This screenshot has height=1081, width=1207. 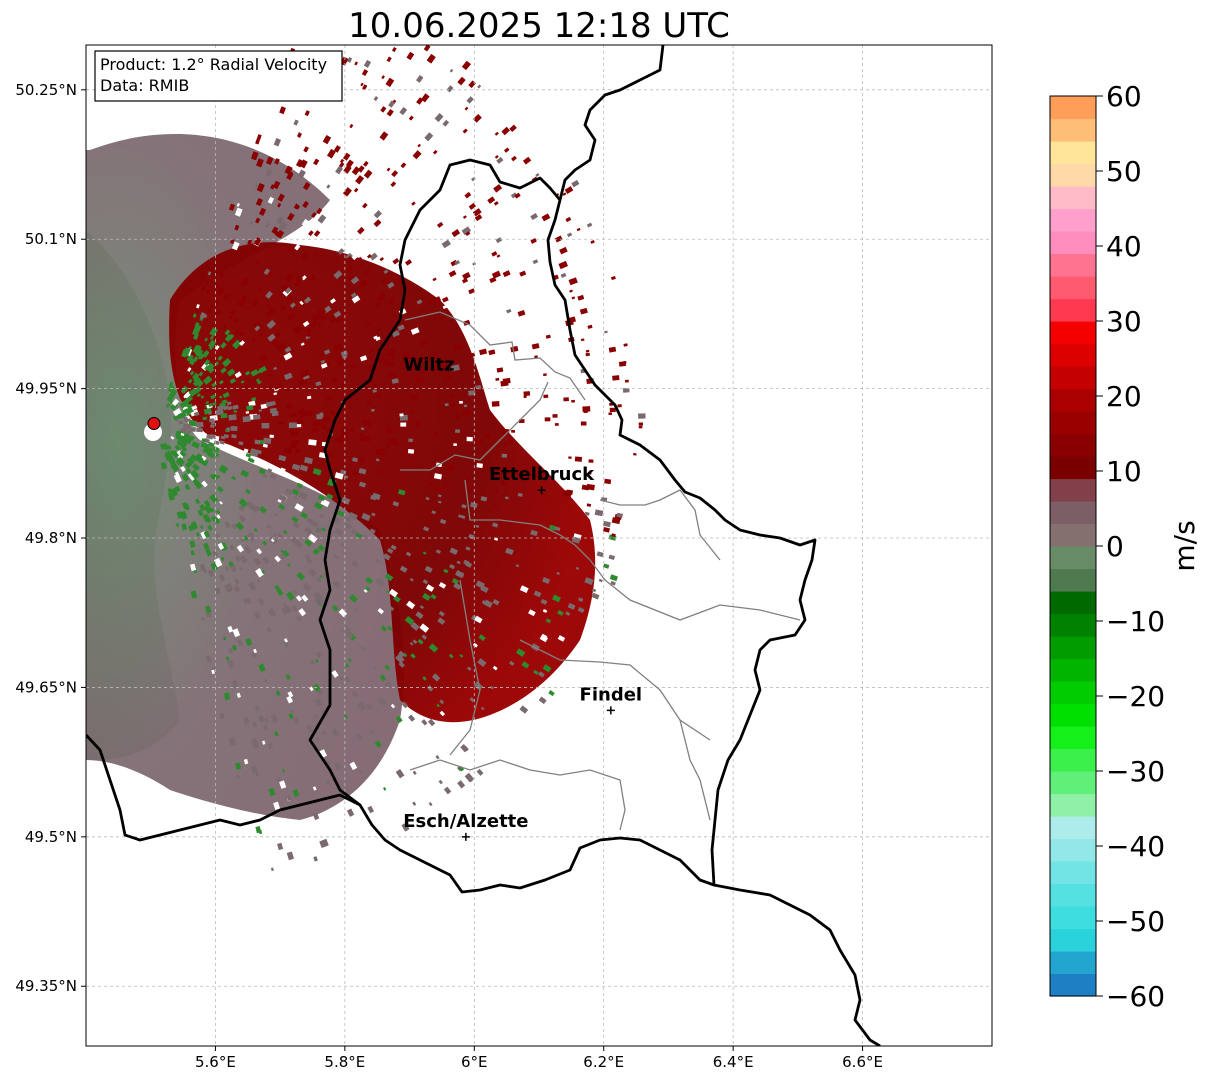 I want to click on colorbar-tick-label: 20, so click(x=1124, y=396).